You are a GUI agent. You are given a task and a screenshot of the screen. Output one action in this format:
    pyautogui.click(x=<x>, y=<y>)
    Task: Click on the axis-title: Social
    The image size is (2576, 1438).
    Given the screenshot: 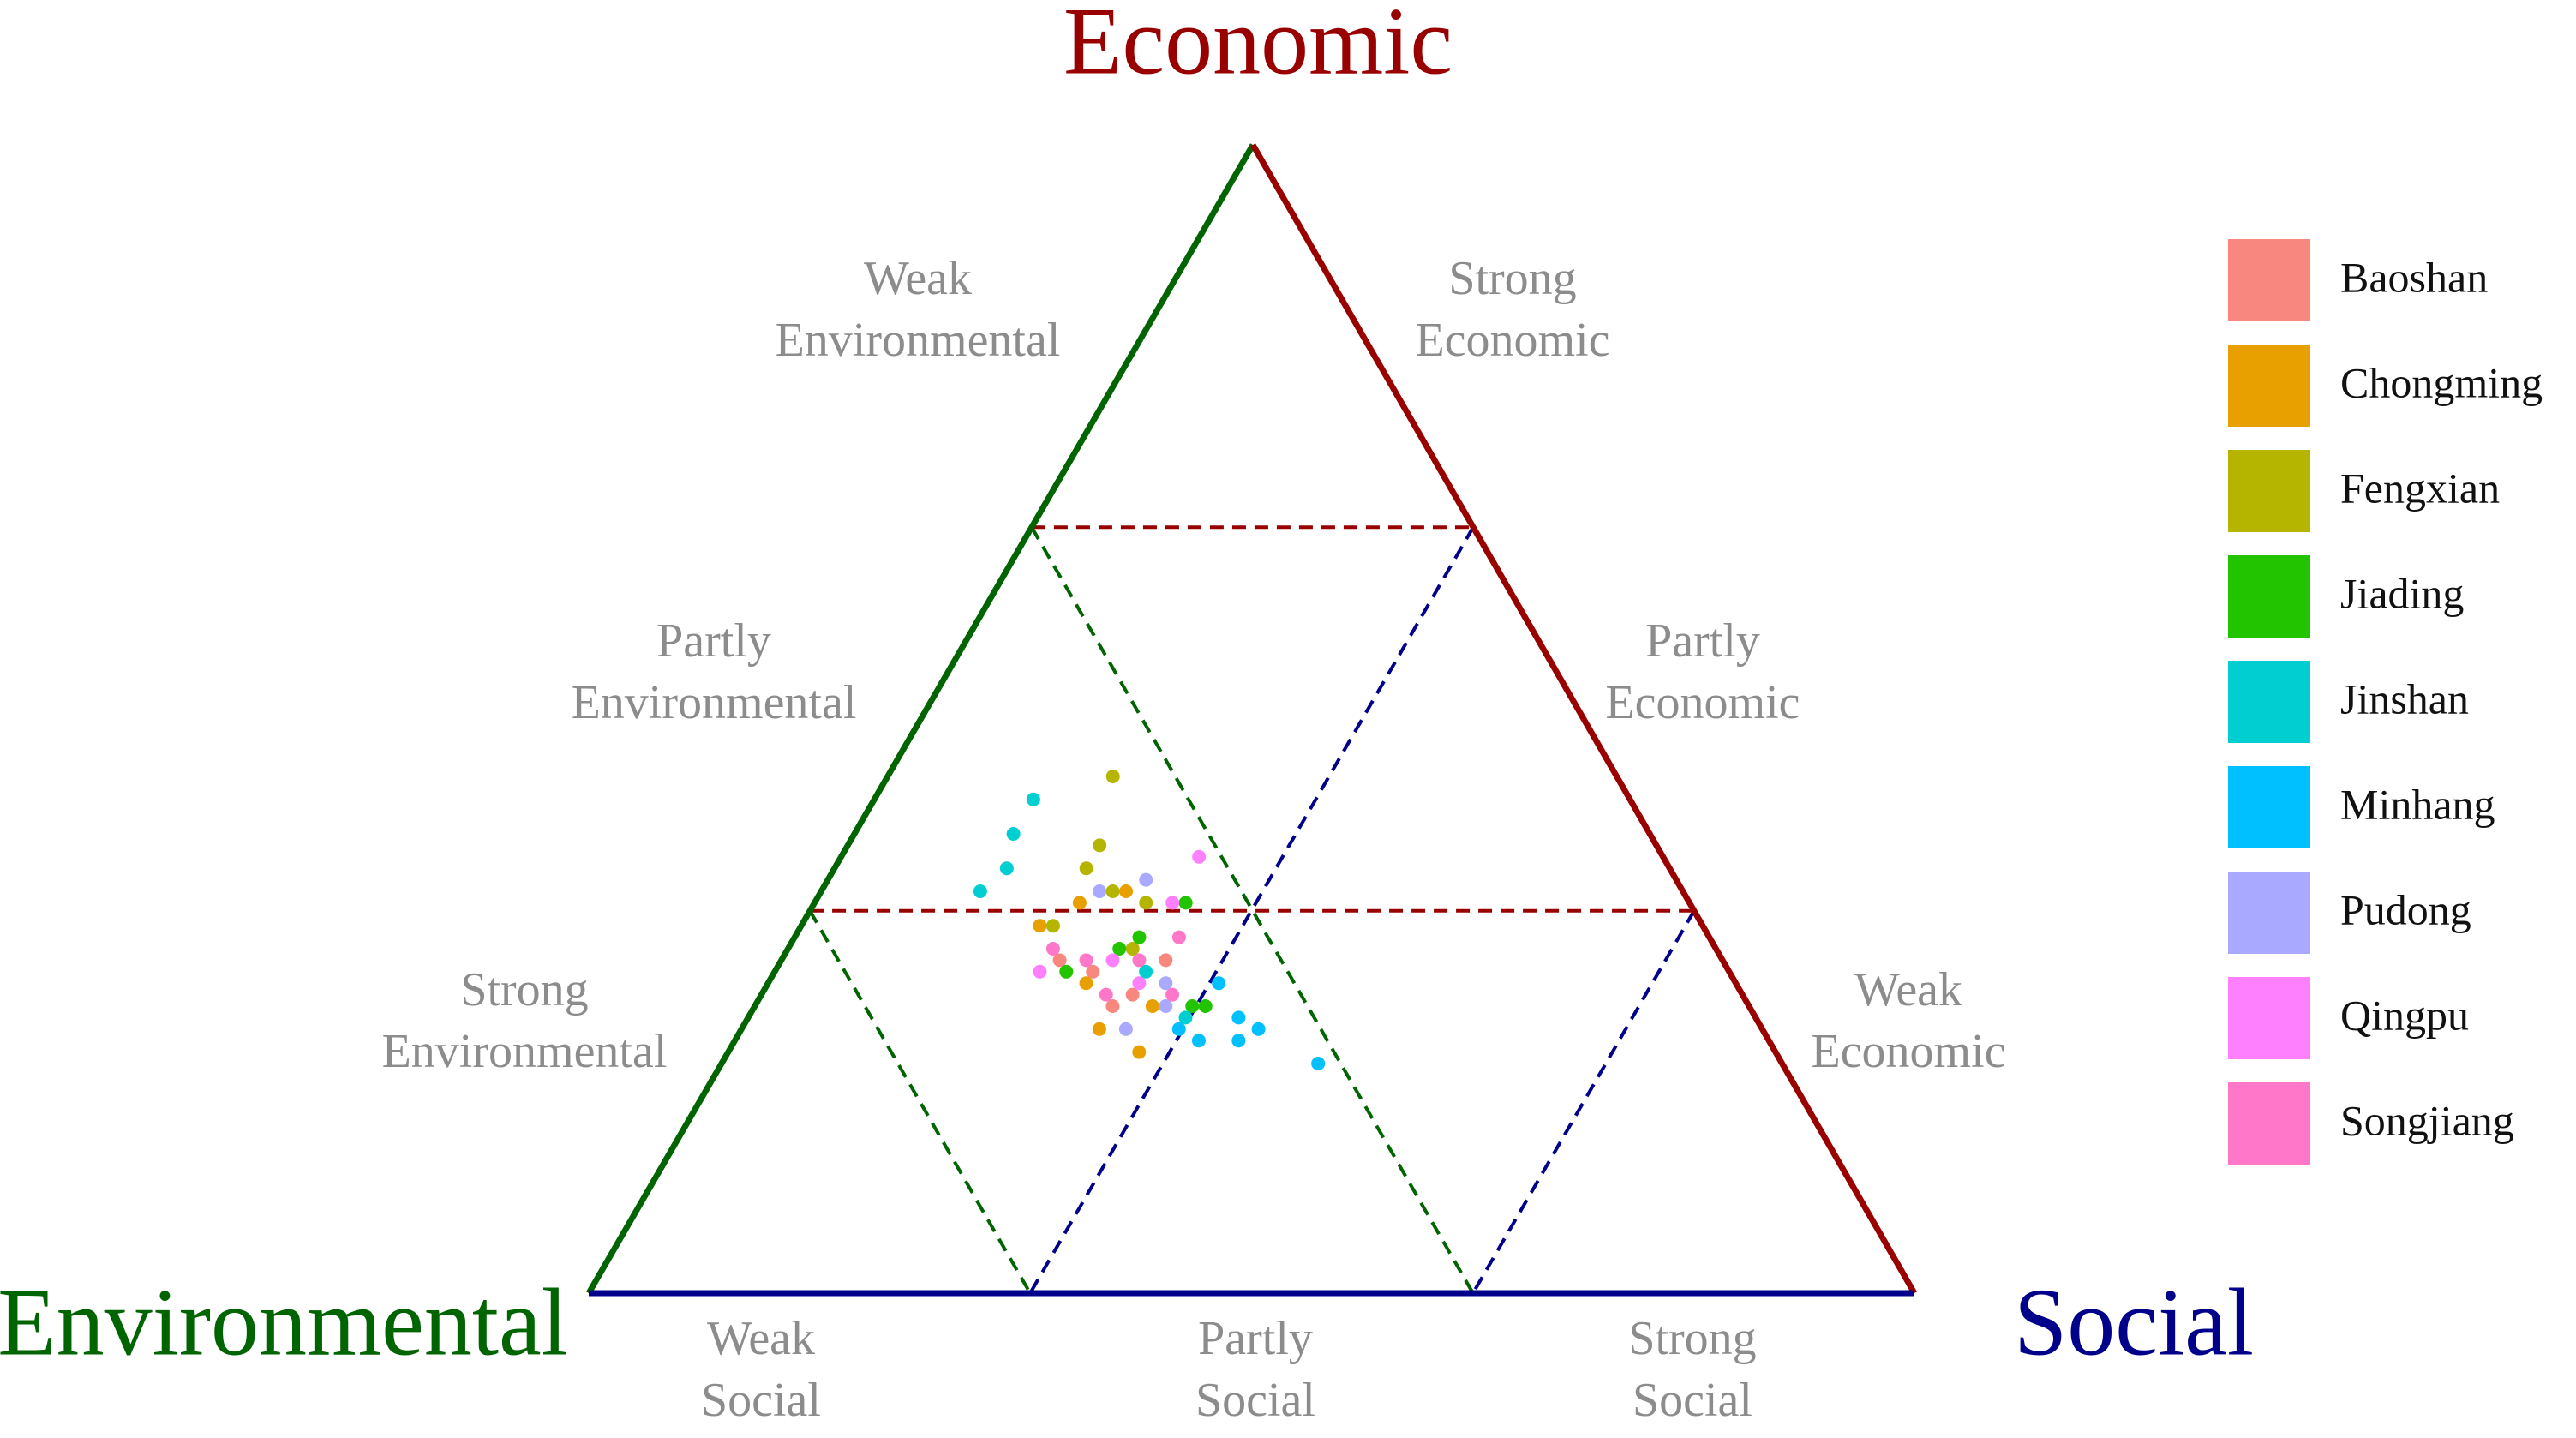 What is the action you would take?
    pyautogui.click(x=2134, y=1323)
    